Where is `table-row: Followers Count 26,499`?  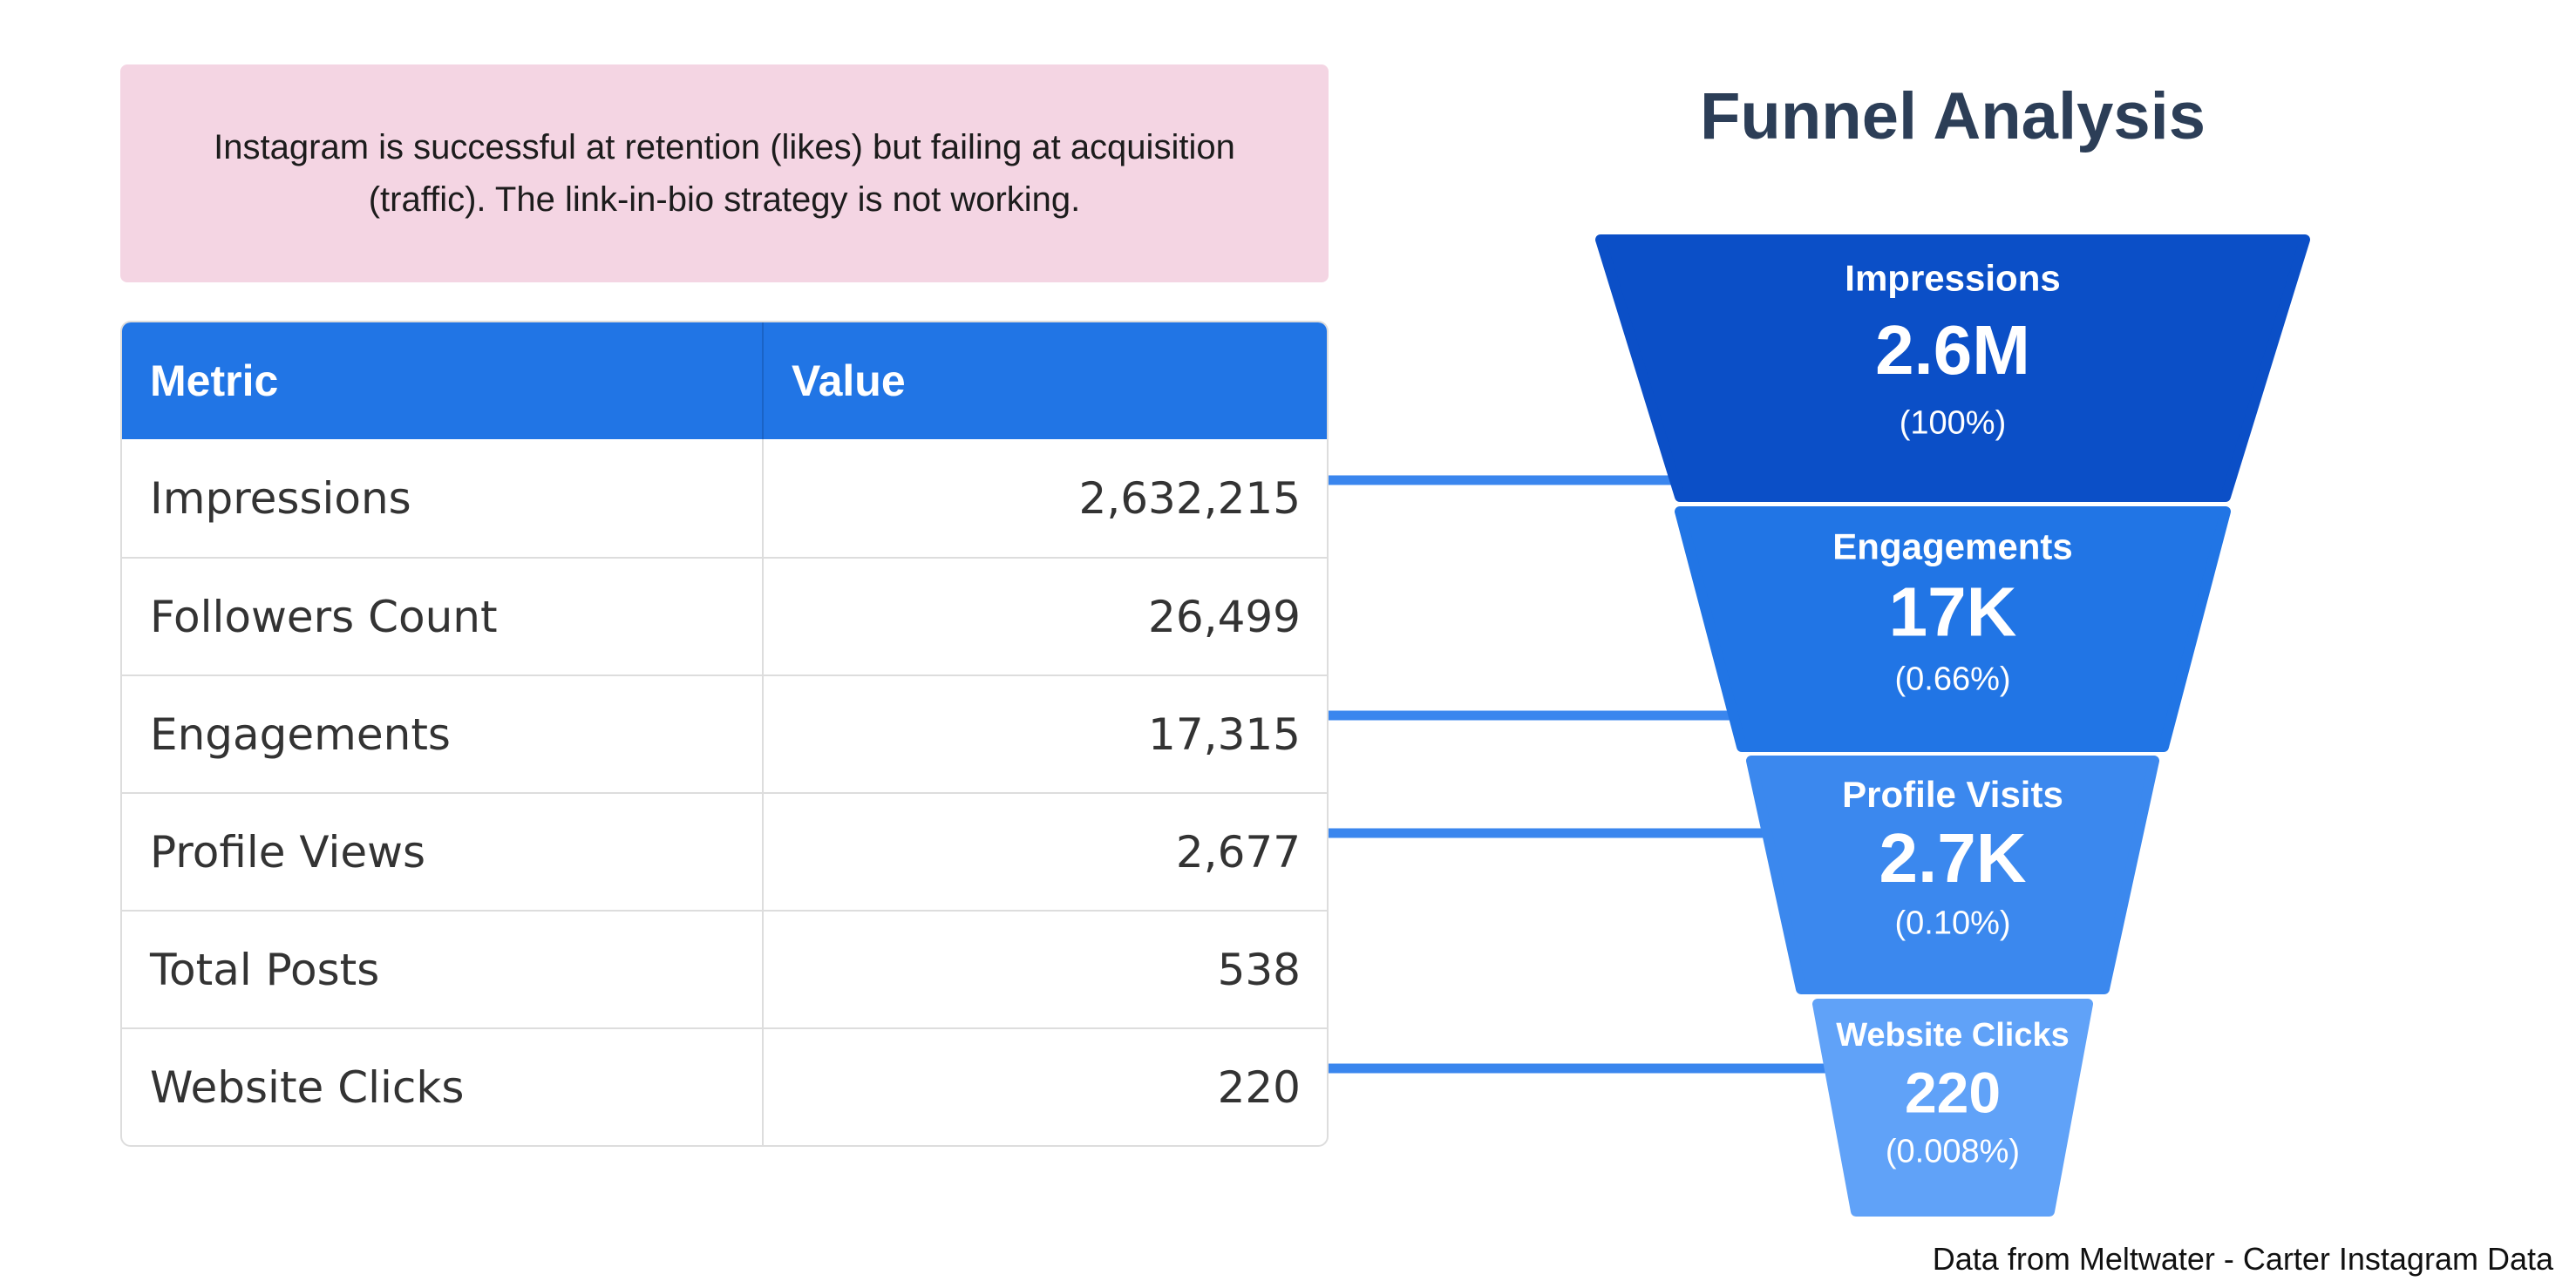
table-row: Followers Count 26,499 is located at coordinates (724, 616).